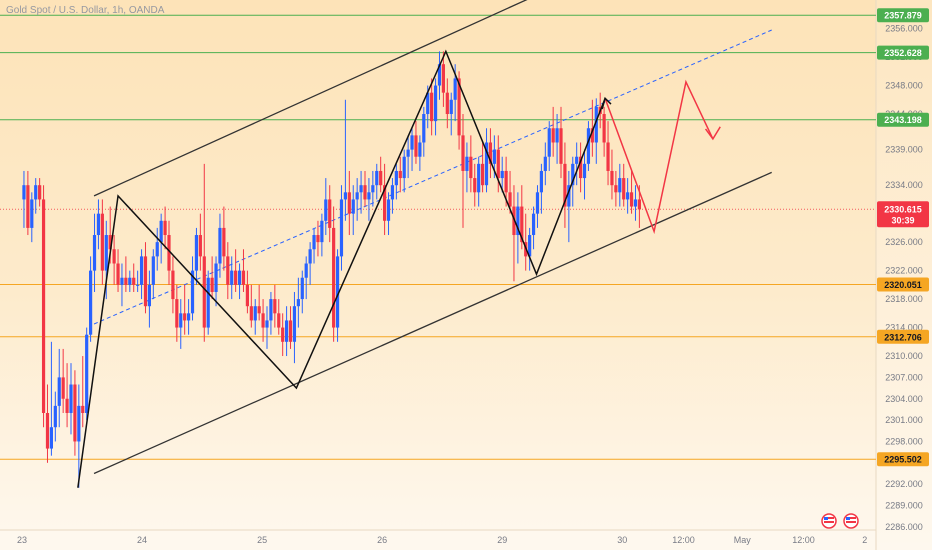  I want to click on price-tick-label: 2334.000, so click(904, 185).